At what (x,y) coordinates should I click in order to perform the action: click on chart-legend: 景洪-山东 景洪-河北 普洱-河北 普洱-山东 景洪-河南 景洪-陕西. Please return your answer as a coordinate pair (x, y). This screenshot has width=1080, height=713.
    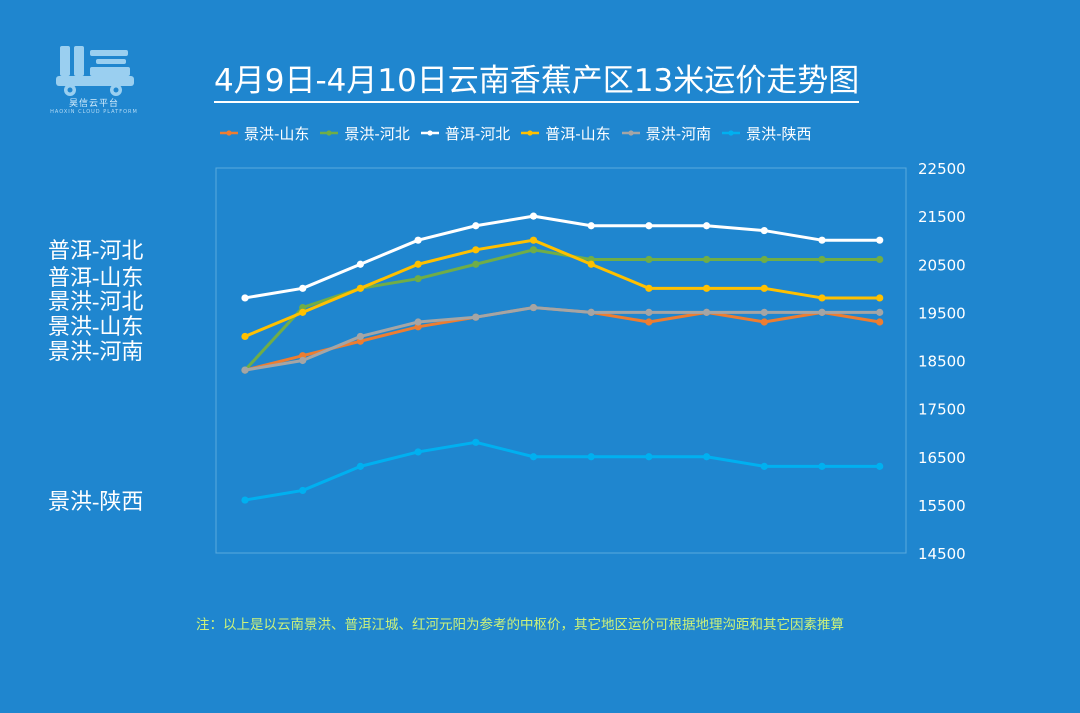
    Looking at the image, I should click on (519, 133).